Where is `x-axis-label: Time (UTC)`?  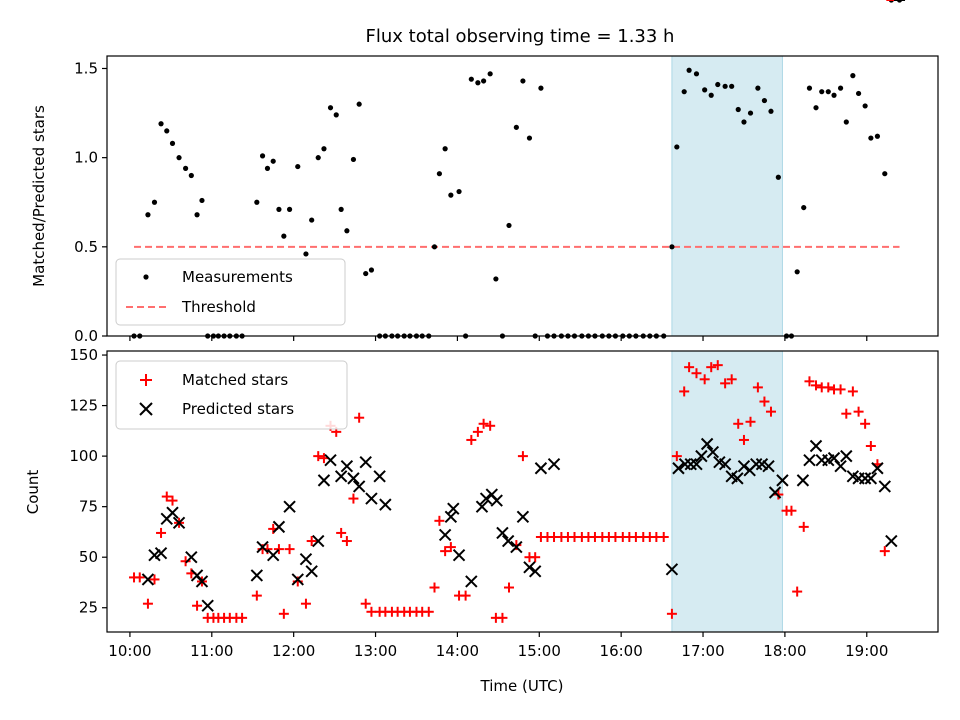 x-axis-label: Time (UTC) is located at coordinates (522, 686).